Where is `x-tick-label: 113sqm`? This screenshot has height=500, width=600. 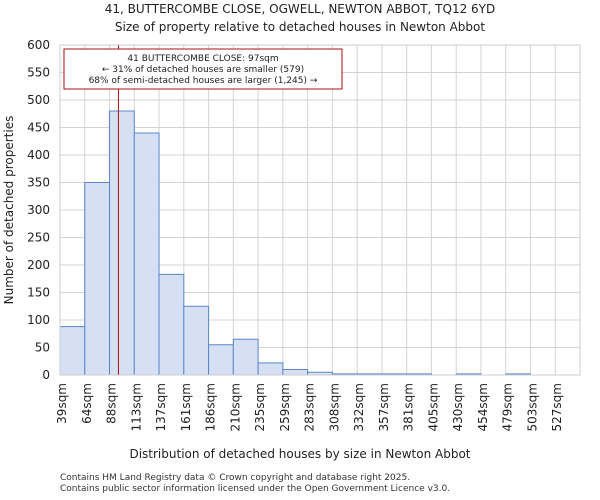
x-tick-label: 113sqm is located at coordinates (136, 407).